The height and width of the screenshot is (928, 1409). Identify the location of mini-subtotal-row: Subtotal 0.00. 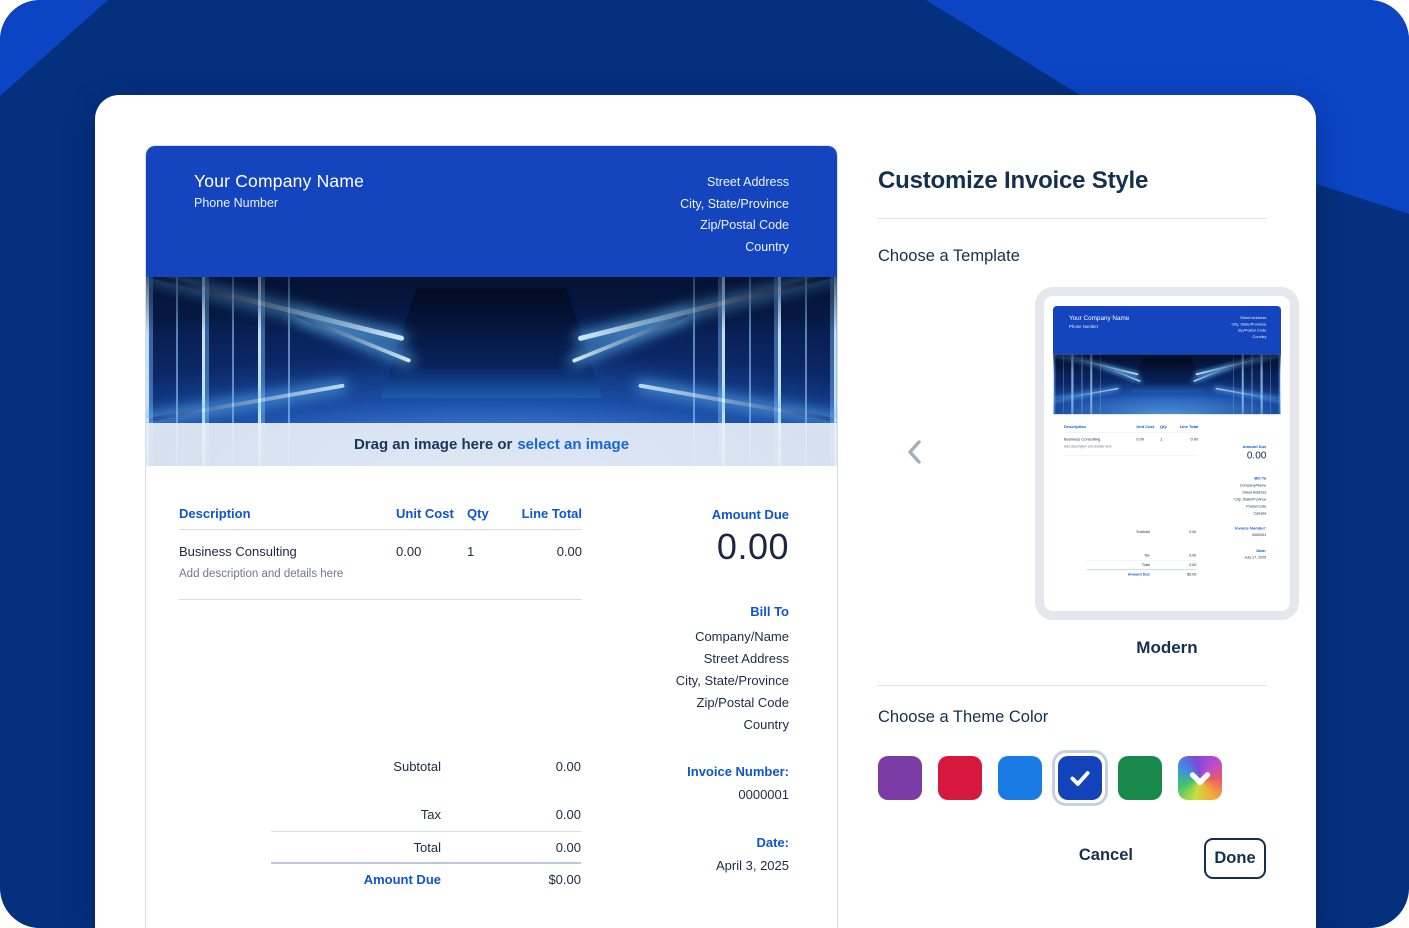
(1141, 531).